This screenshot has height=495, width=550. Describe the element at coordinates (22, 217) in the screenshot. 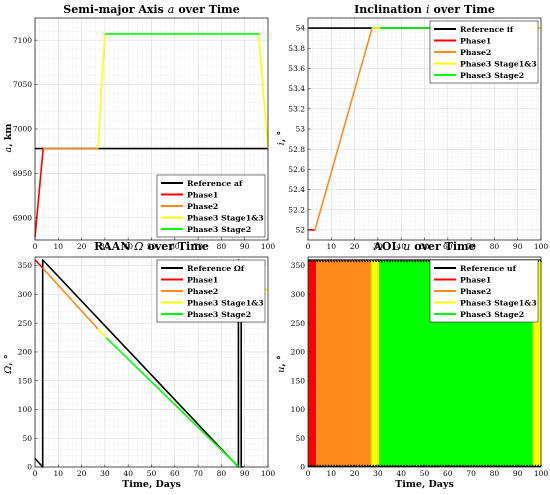

I see `y-tick-label: 6900` at that location.